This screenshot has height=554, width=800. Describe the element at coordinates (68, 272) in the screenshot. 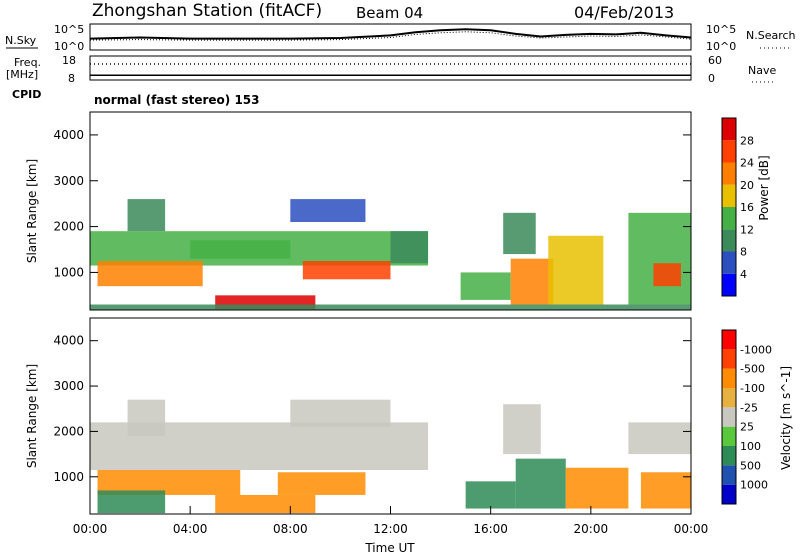

I see `power-ytick-label-0: 1000` at that location.